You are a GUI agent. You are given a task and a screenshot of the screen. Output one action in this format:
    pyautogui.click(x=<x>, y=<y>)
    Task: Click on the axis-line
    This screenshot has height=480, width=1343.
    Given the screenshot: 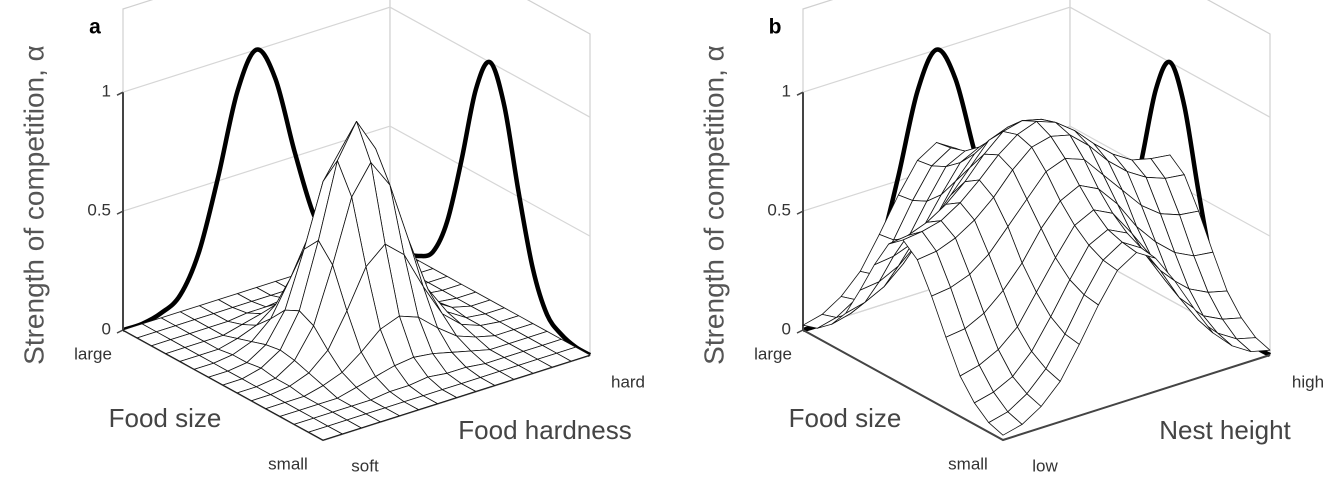 What is the action you would take?
    pyautogui.click(x=1036, y=385)
    